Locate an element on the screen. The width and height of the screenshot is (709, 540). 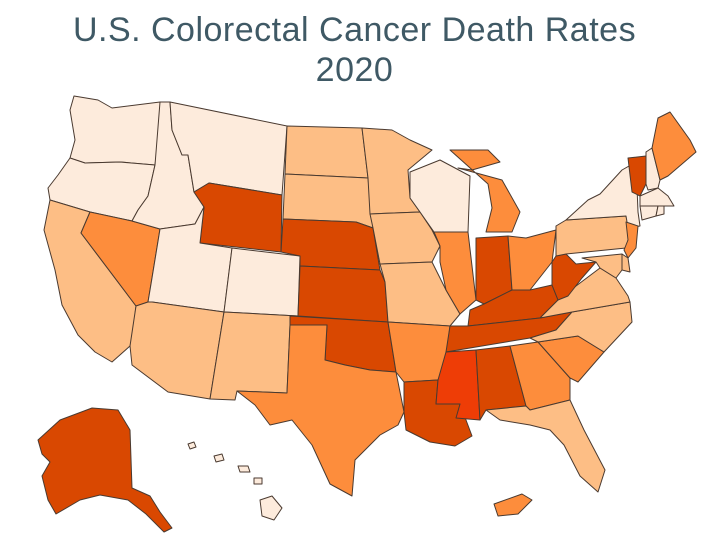
state-HI is located at coordinates (235, 481).